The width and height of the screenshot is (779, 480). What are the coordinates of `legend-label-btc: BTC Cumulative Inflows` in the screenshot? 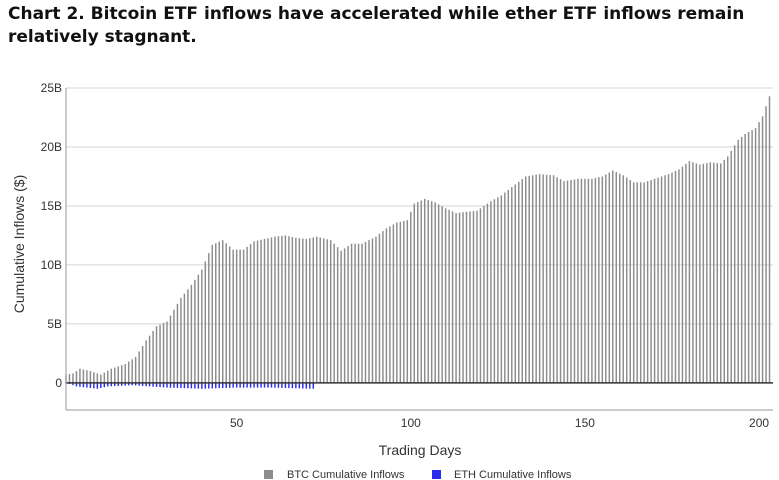 It's located at (346, 474).